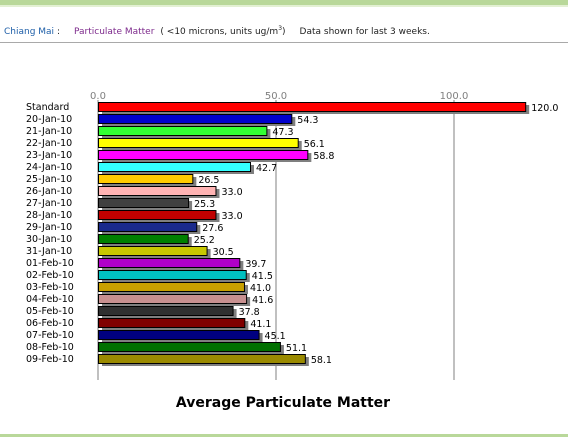  Describe the element at coordinates (50, 335) in the screenshot. I see `category-label: 07-Feb-10` at that location.